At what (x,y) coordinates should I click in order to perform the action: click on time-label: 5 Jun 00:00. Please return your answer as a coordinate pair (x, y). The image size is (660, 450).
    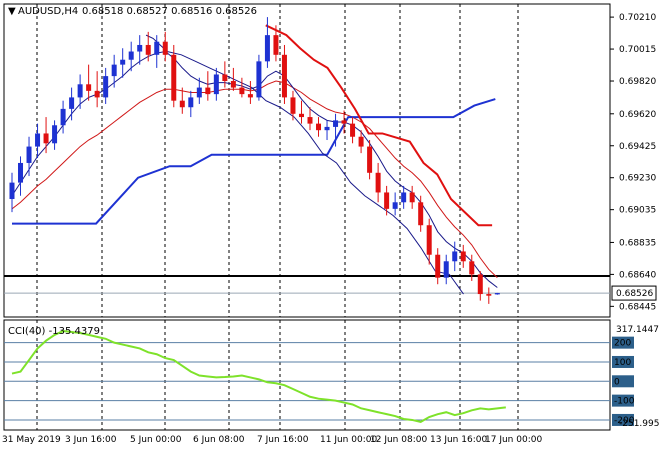
    Looking at the image, I should click on (156, 440).